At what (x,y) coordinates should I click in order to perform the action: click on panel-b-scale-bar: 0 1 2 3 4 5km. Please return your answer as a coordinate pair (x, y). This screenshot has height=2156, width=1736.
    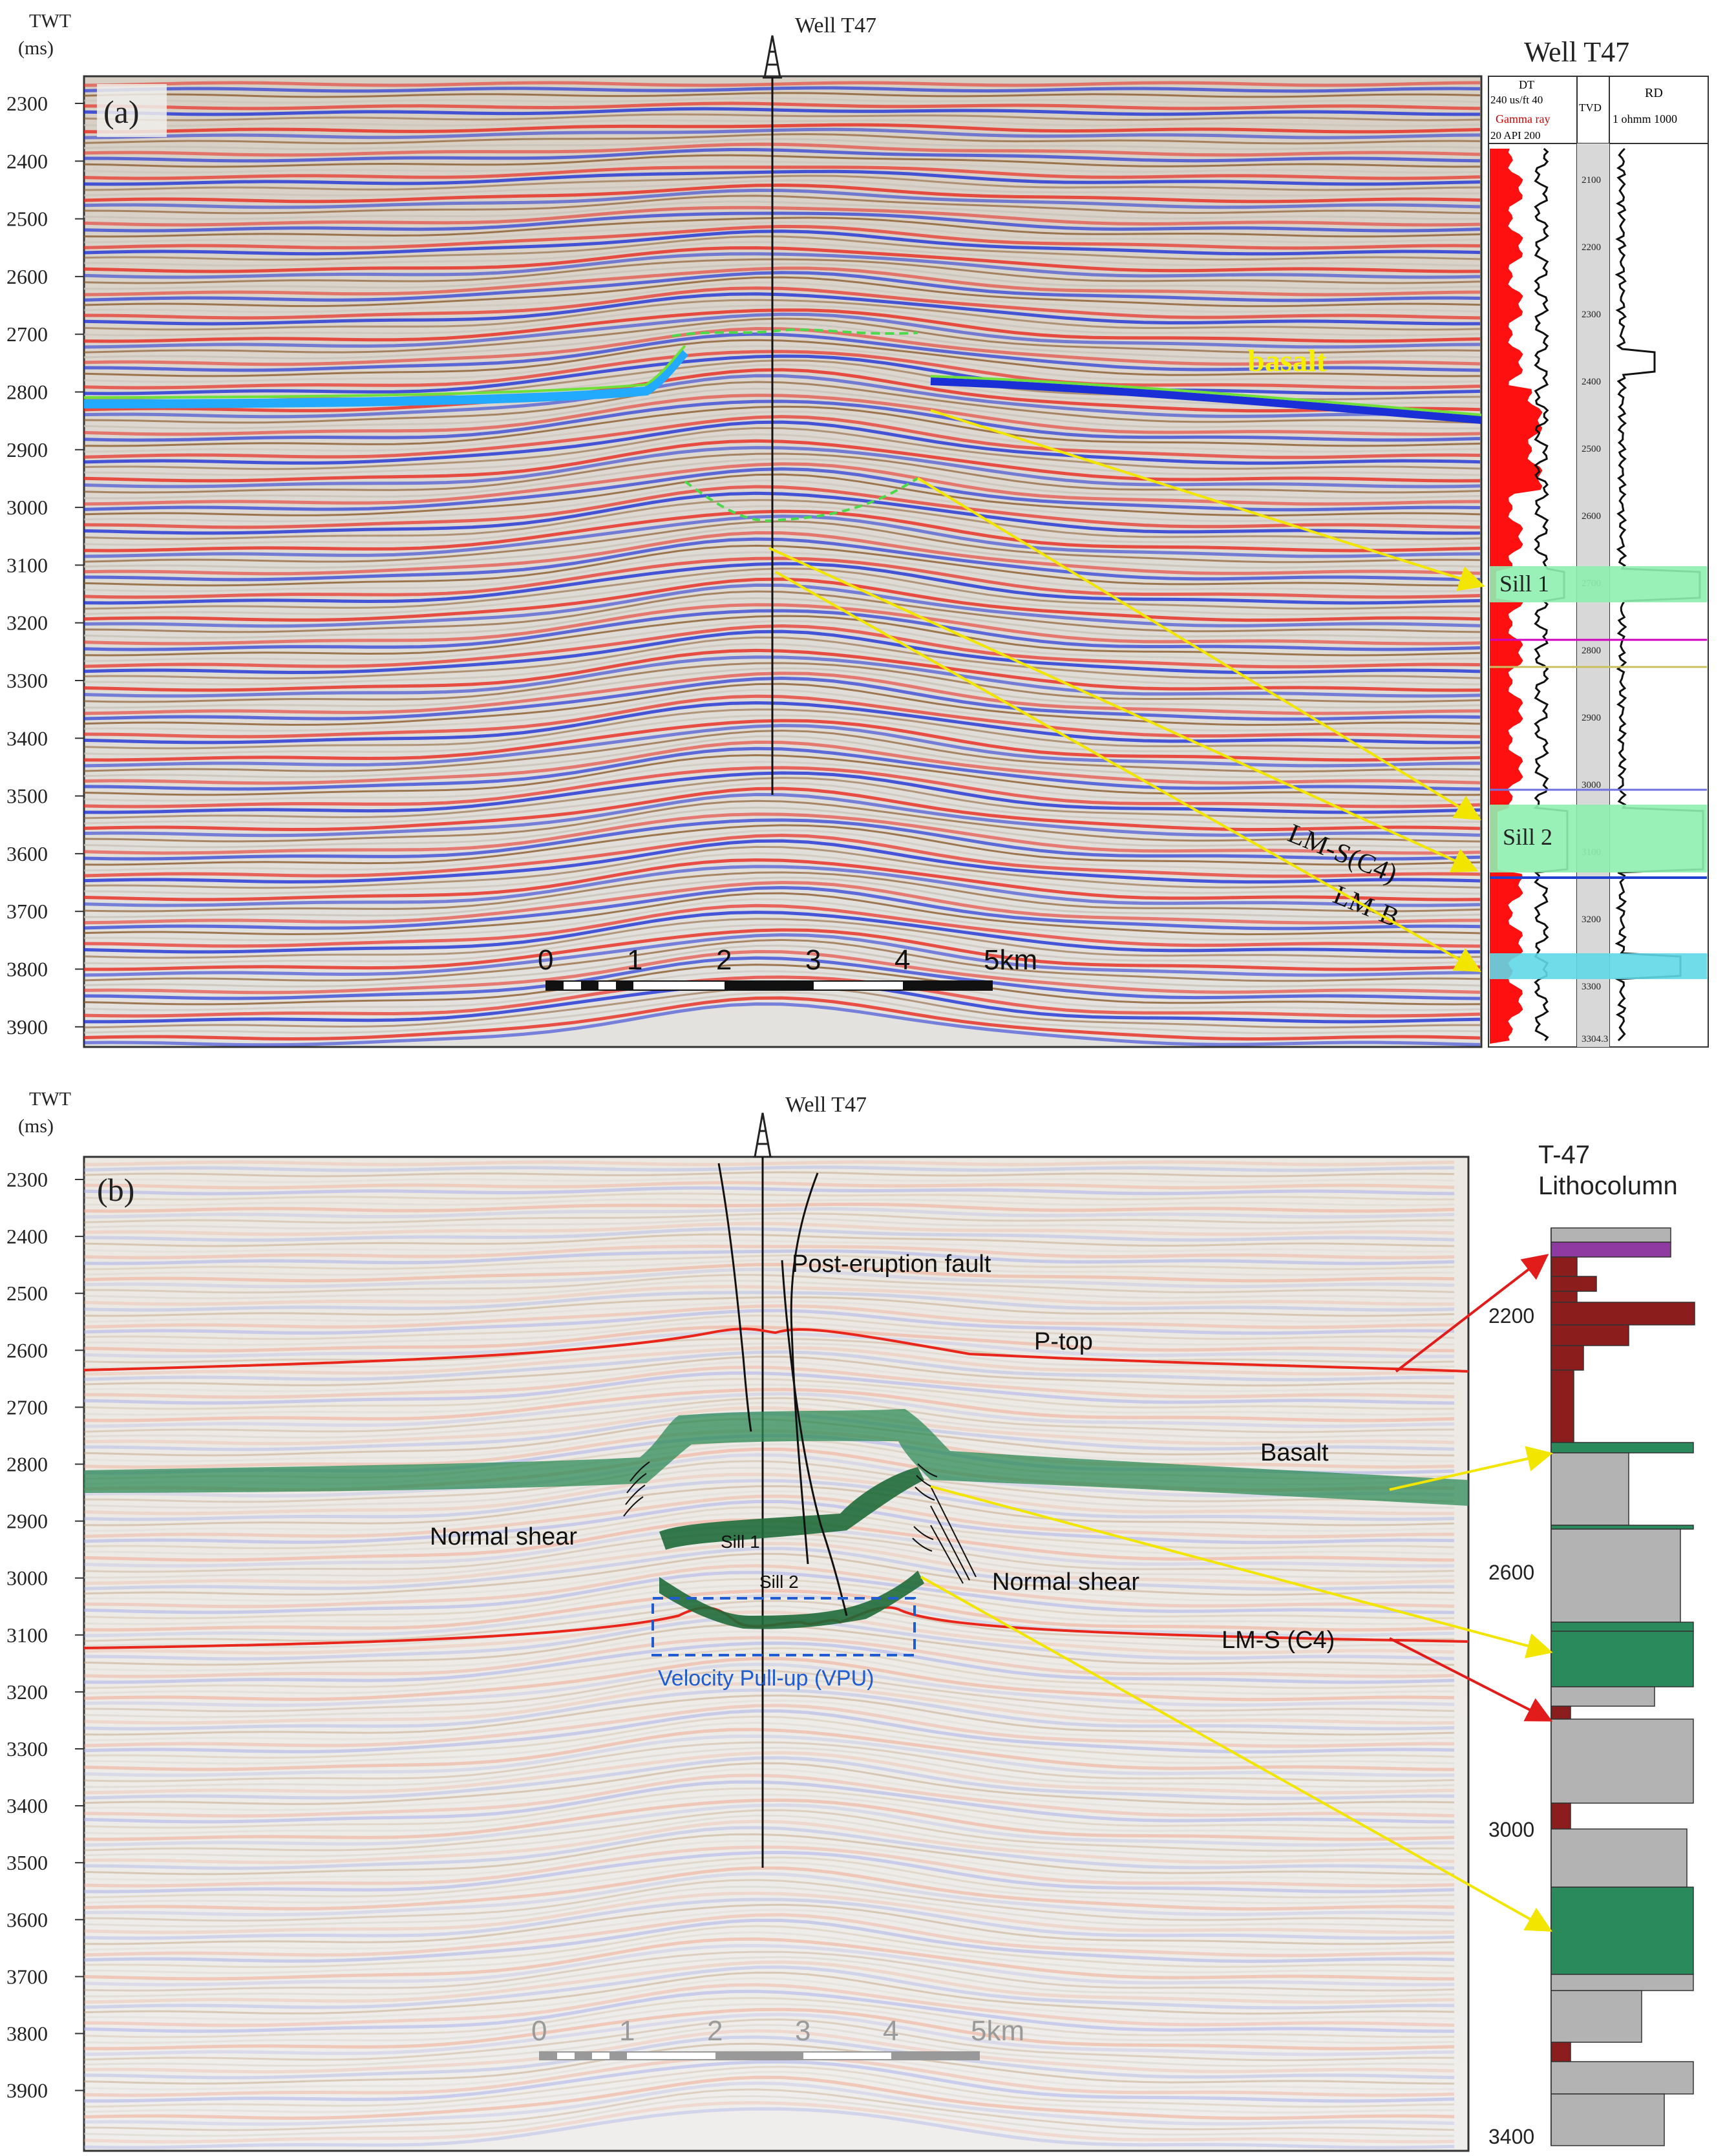
    Looking at the image, I should click on (778, 2038).